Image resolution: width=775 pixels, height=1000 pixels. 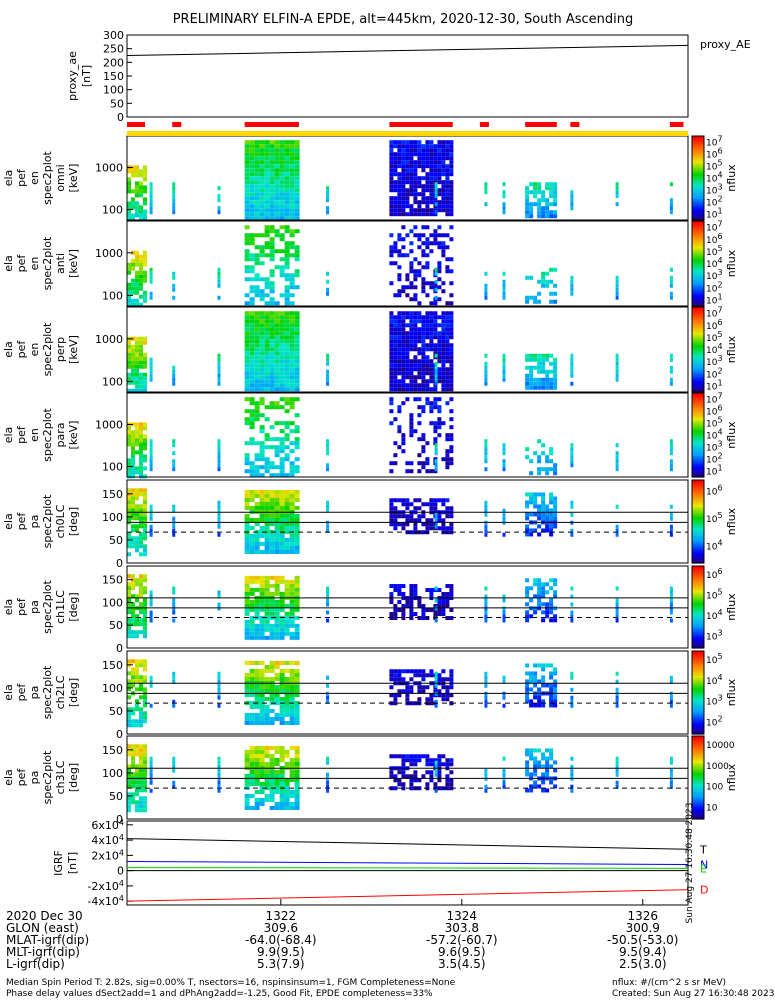 I want to click on ephemeris-value: 309.6, so click(x=281, y=928).